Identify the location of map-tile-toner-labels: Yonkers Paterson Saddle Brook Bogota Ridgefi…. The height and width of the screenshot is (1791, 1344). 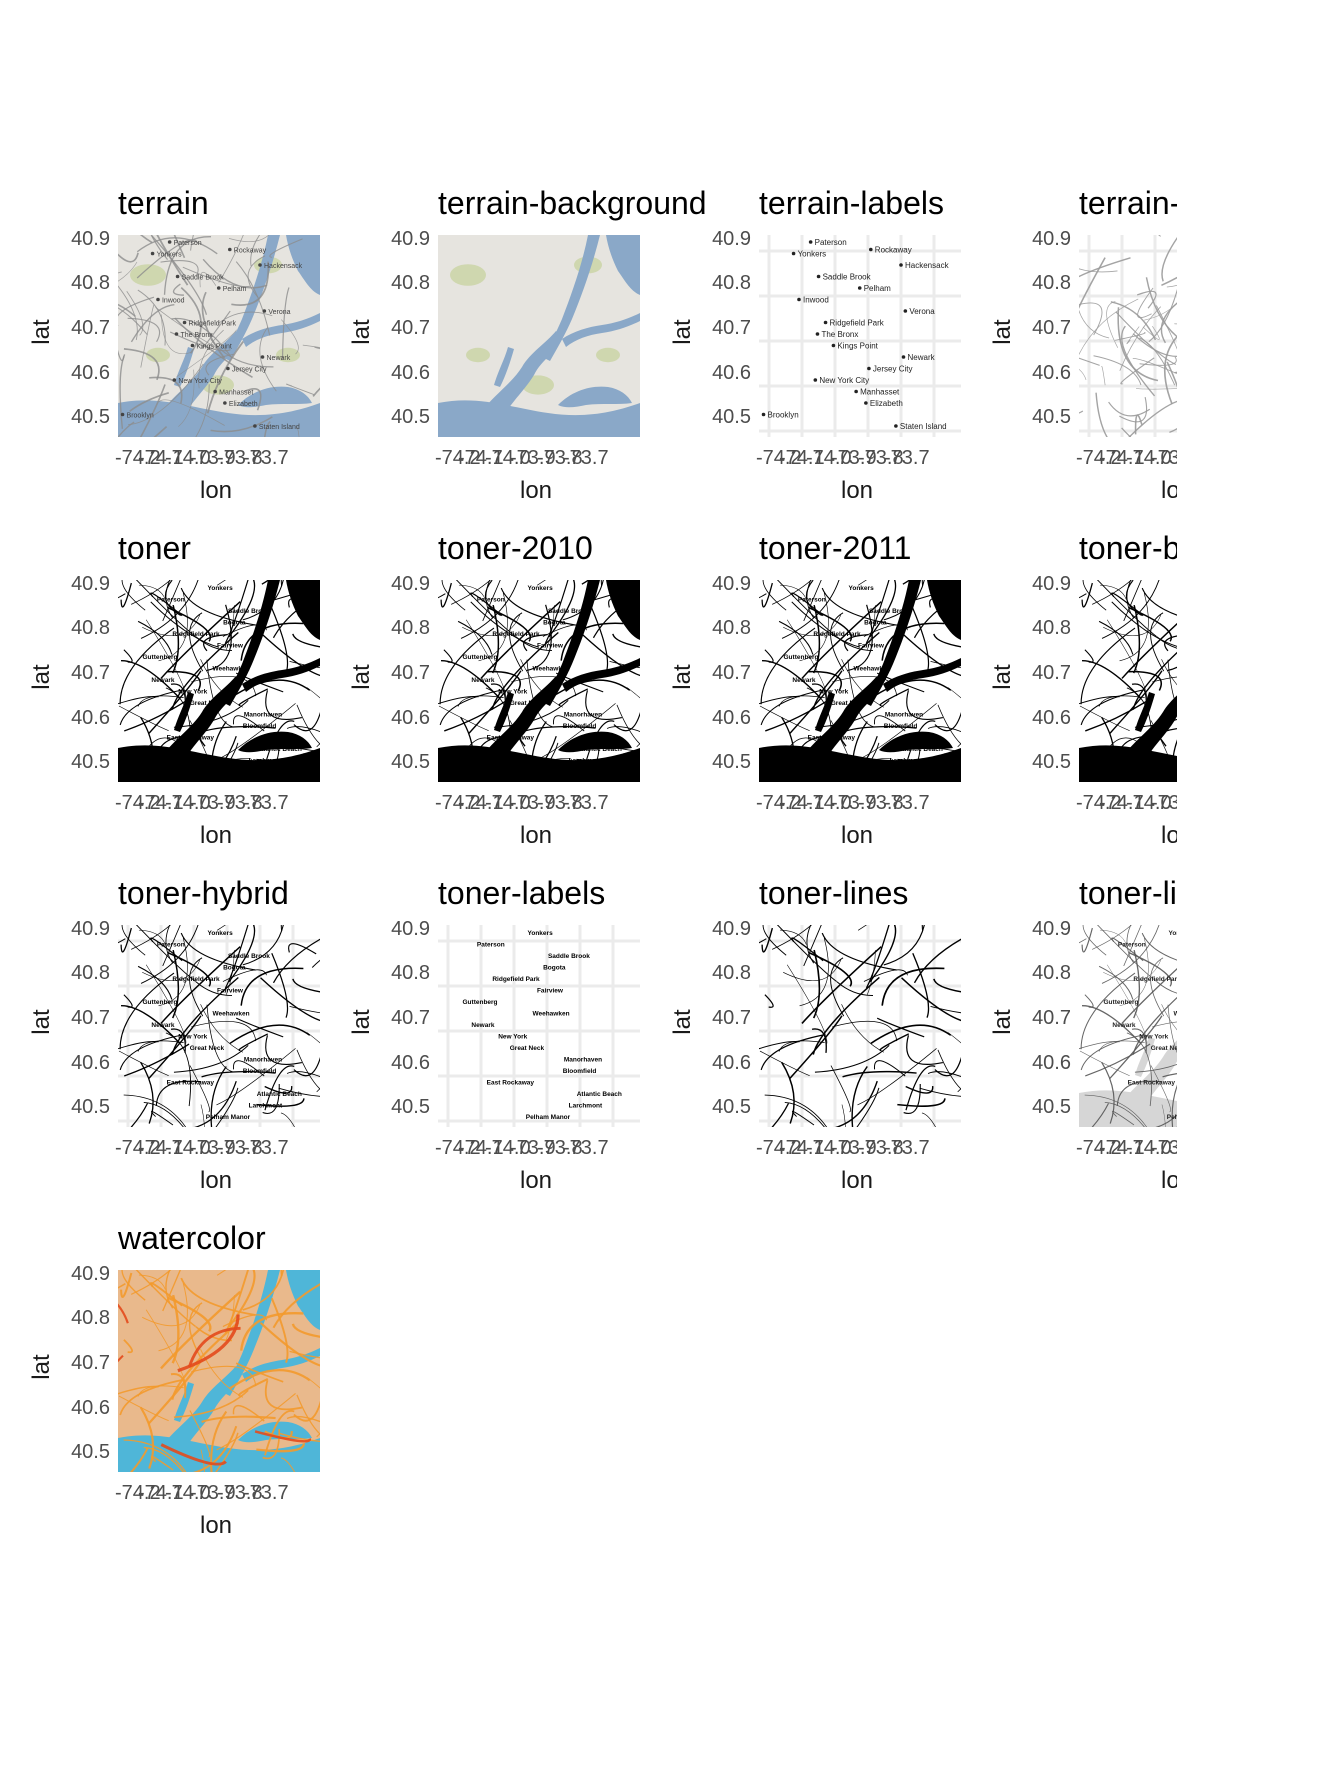
(539, 1026).